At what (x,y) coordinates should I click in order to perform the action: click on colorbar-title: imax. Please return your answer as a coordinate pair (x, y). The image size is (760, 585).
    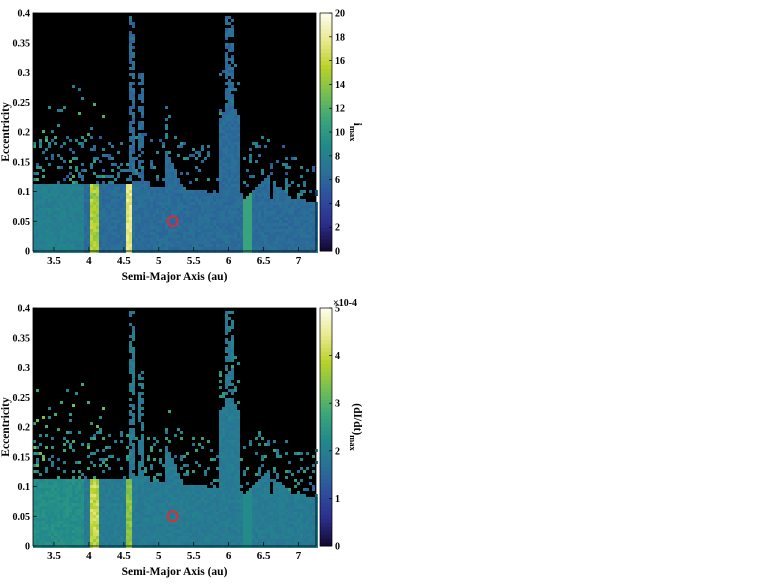
    Looking at the image, I should click on (355, 133).